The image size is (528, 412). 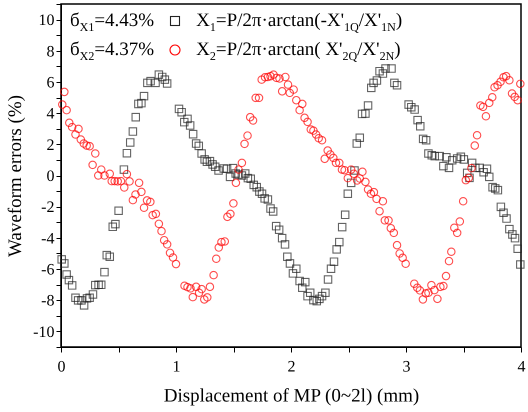 I want to click on x-tick-label: 1, so click(x=176, y=367).